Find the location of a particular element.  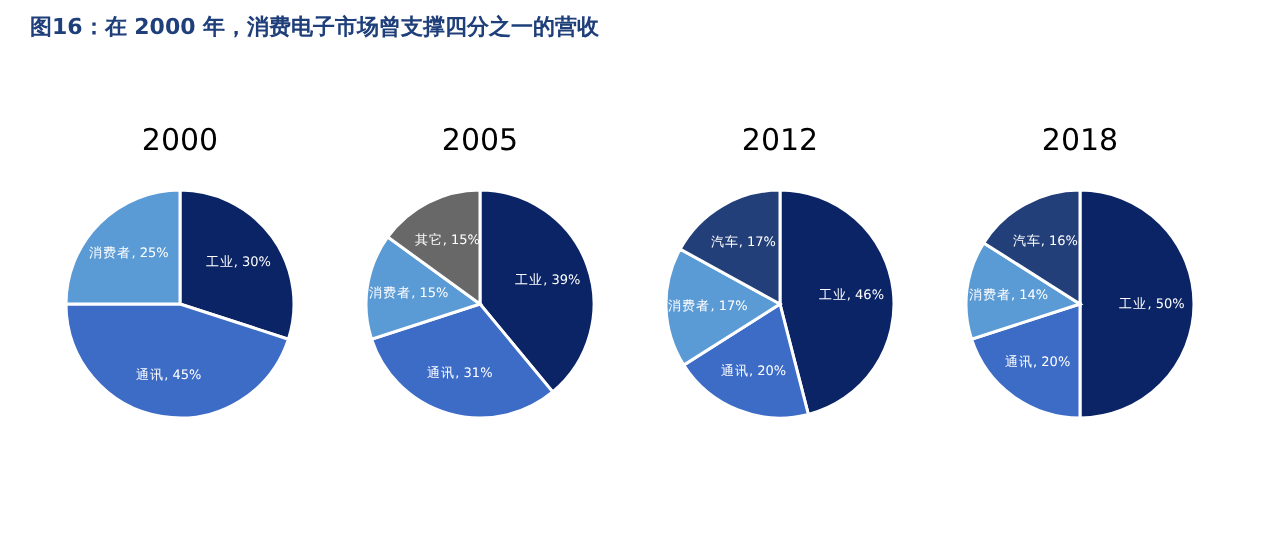

chart-title: 2005 is located at coordinates (480, 140).